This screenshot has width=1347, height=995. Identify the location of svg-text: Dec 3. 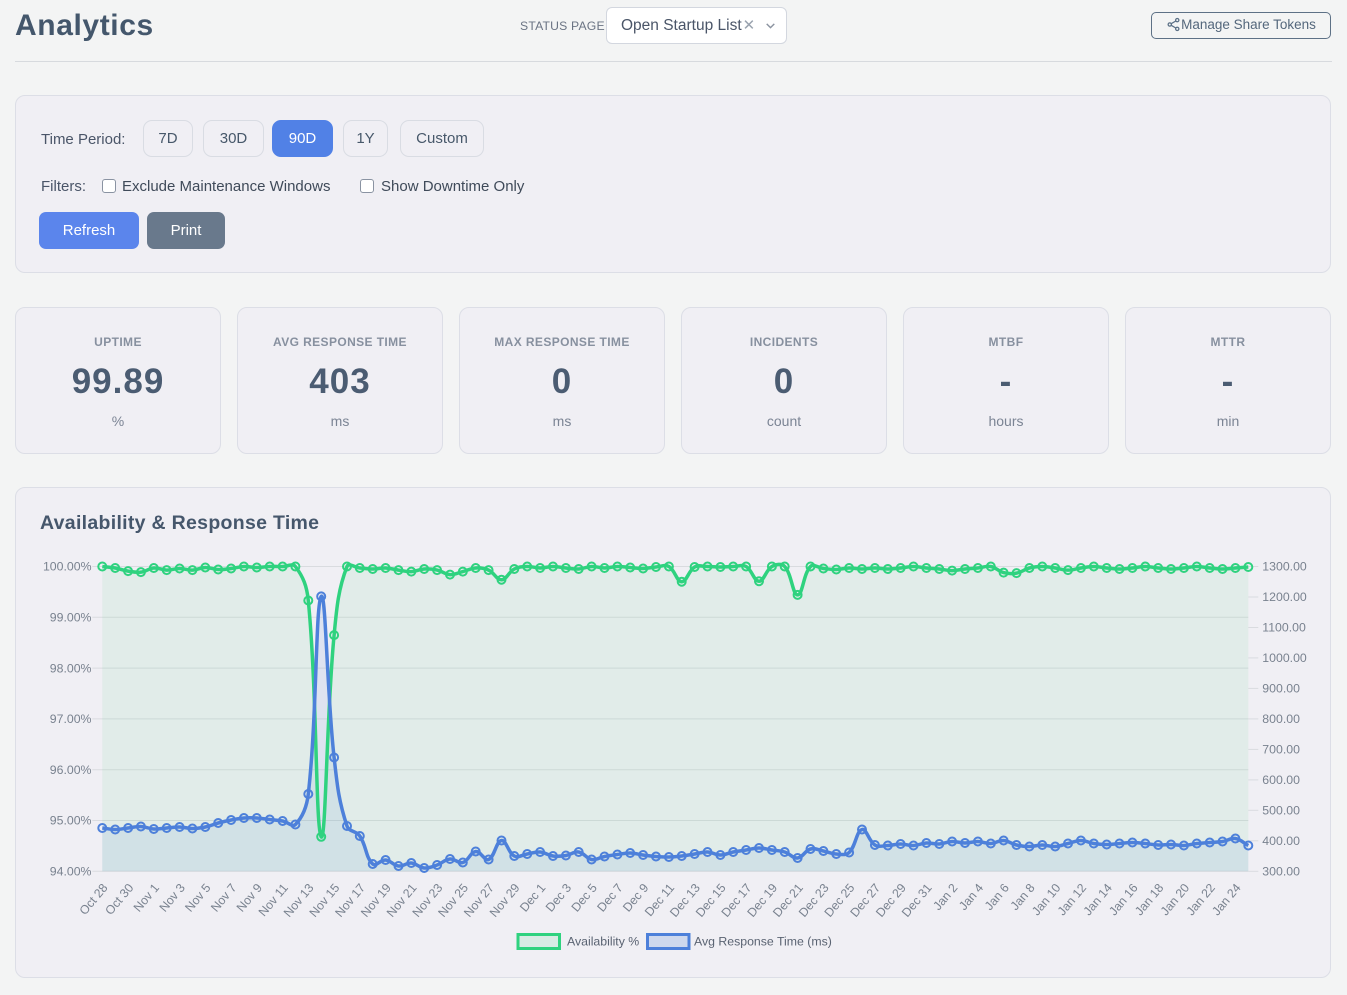
(558, 898).